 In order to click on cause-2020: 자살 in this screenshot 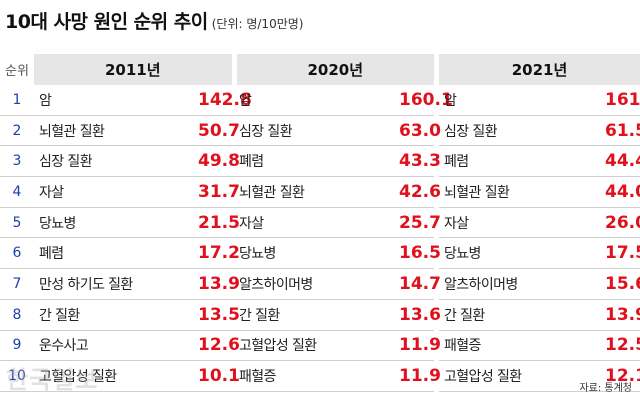, I will do `click(316, 223)`.